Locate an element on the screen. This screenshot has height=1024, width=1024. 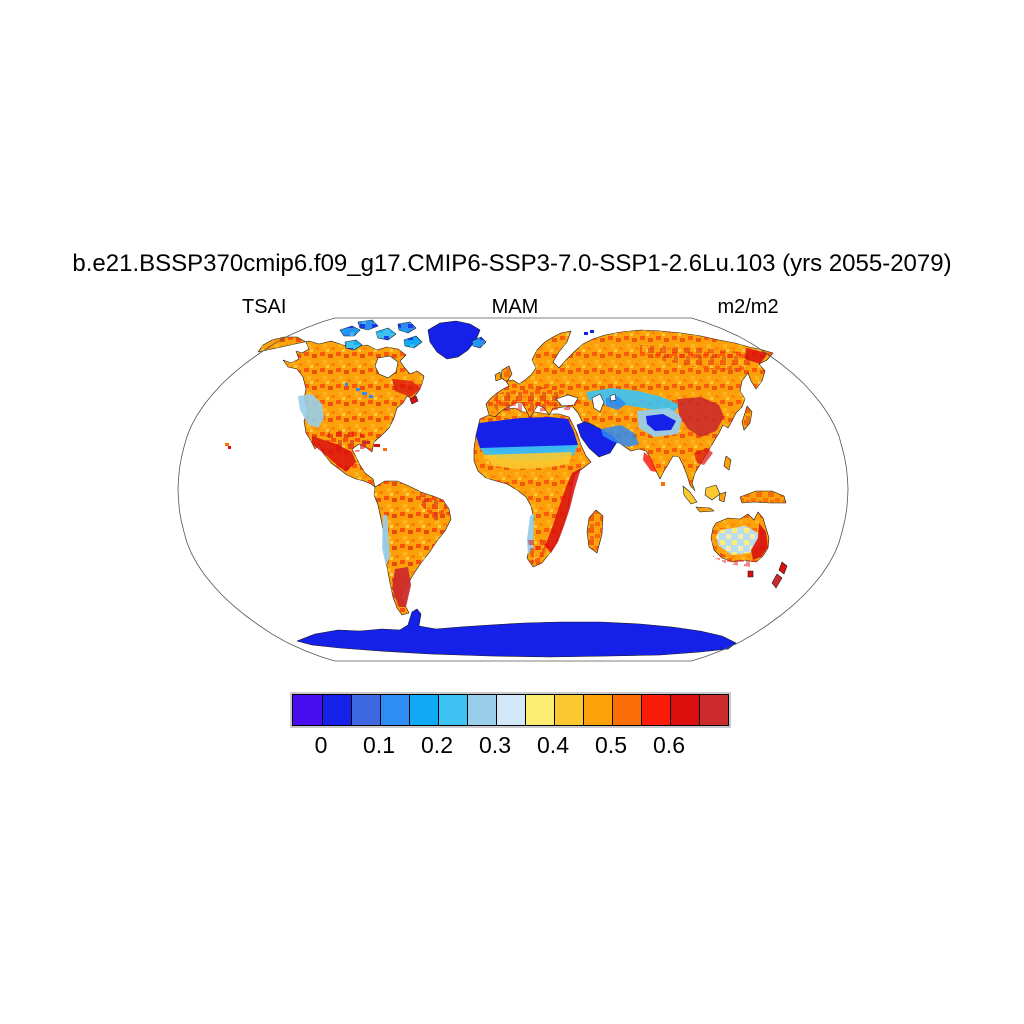
region-ireland is located at coordinates (498, 376).